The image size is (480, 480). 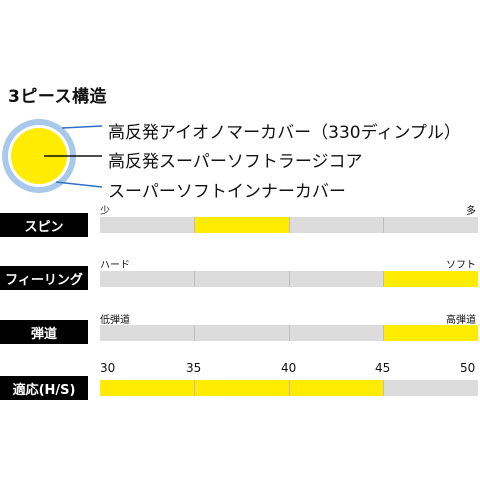 What do you see at coordinates (79, 184) in the screenshot?
I see `leader-line-inner` at bounding box center [79, 184].